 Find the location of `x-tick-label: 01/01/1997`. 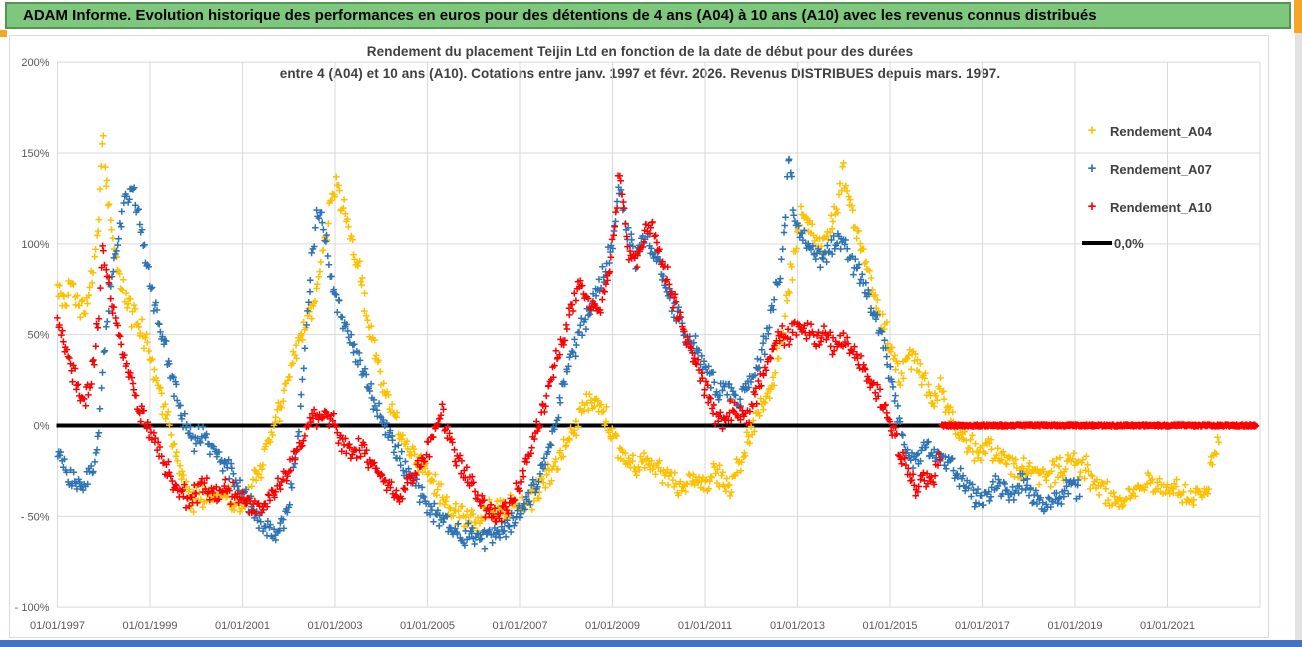

x-tick-label: 01/01/1997 is located at coordinates (57, 626).